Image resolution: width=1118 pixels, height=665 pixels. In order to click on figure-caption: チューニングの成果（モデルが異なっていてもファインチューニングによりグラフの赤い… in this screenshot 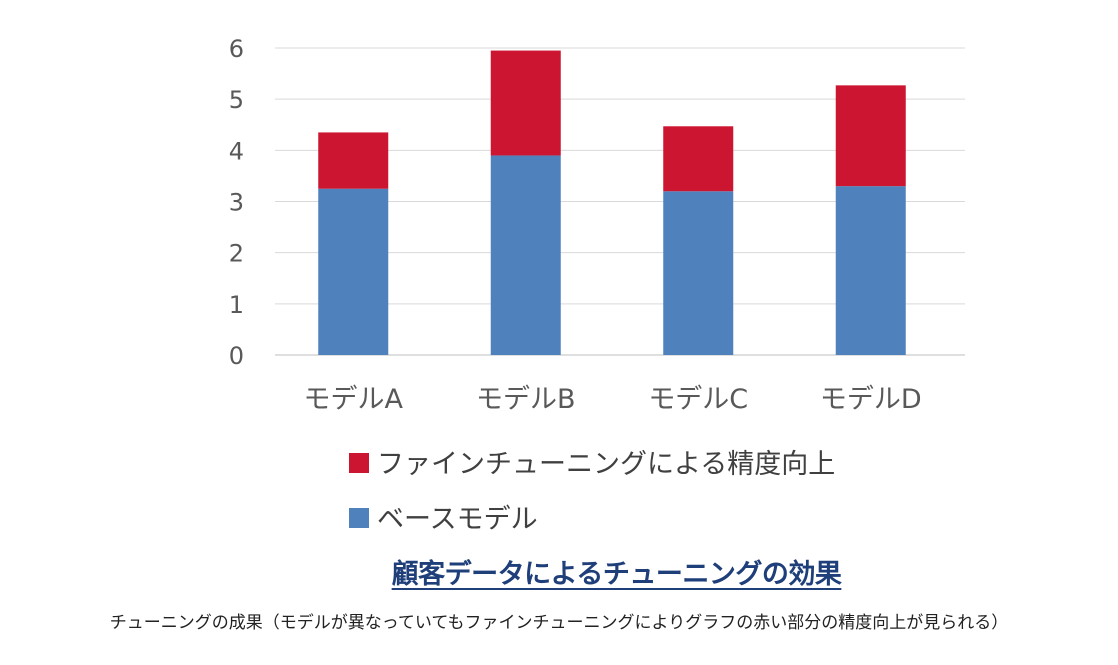, I will do `click(559, 623)`.